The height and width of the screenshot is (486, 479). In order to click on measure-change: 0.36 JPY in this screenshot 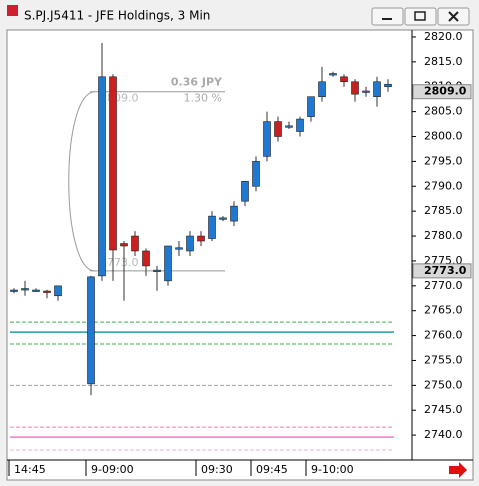, I will do `click(197, 82)`.